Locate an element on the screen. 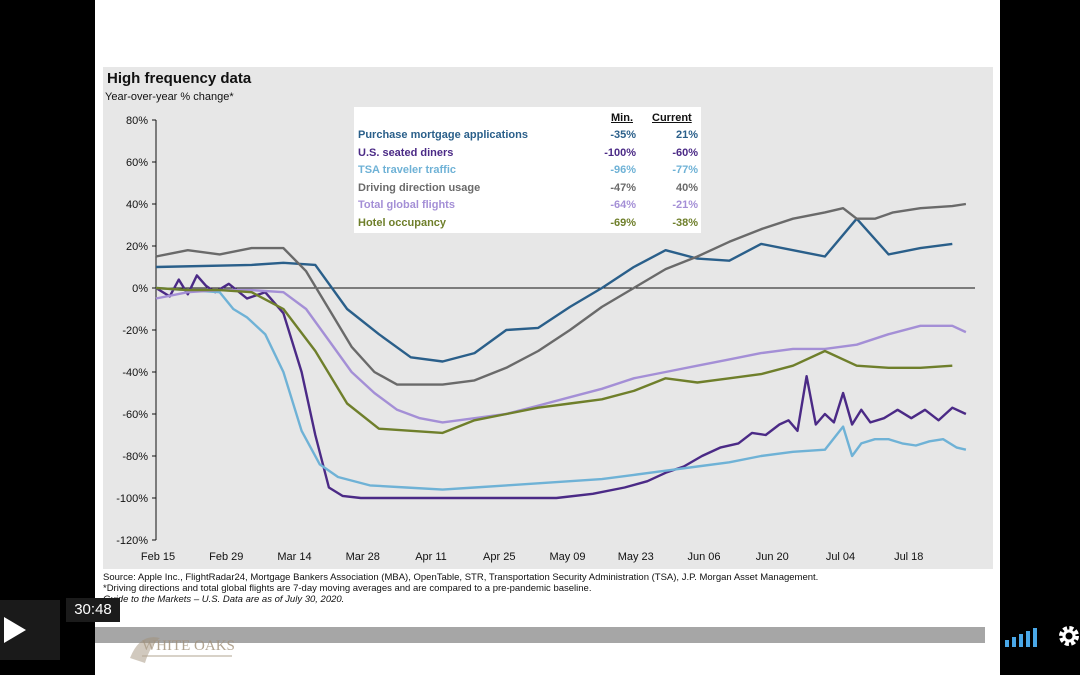  legend-min-value: -47% is located at coordinates (623, 187).